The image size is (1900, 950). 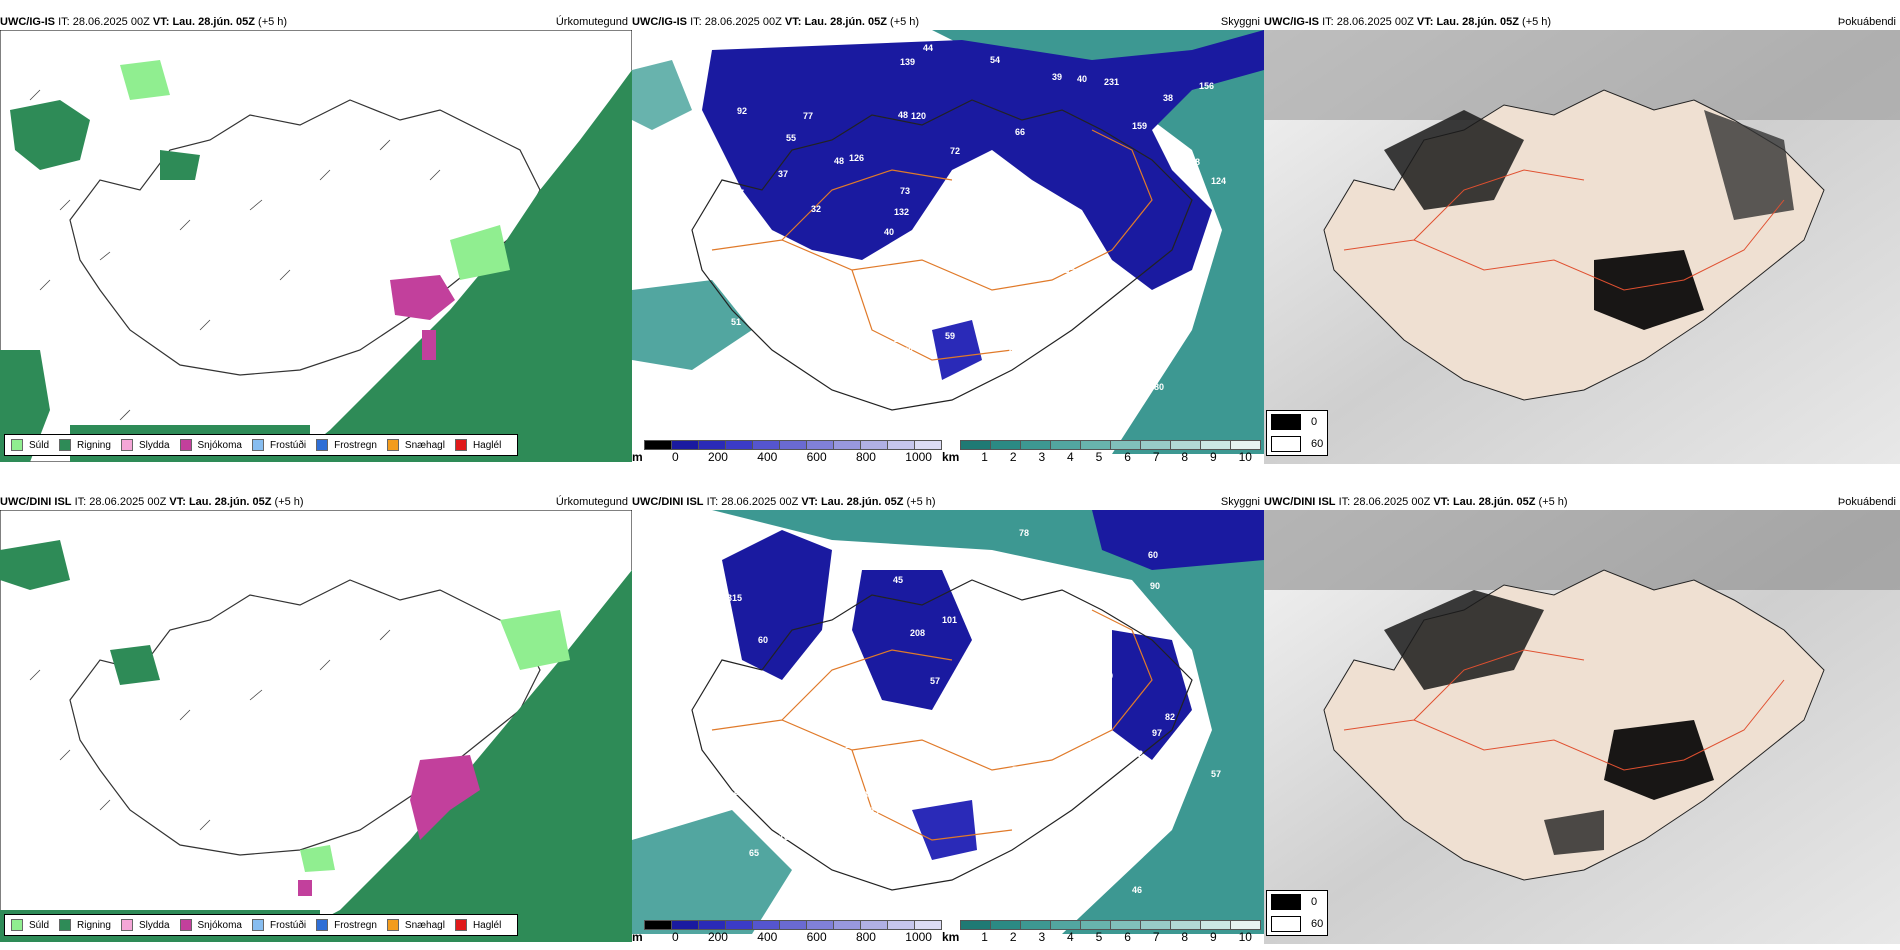 What do you see at coordinates (355, 445) in the screenshot?
I see `legend-label: Frostregn` at bounding box center [355, 445].